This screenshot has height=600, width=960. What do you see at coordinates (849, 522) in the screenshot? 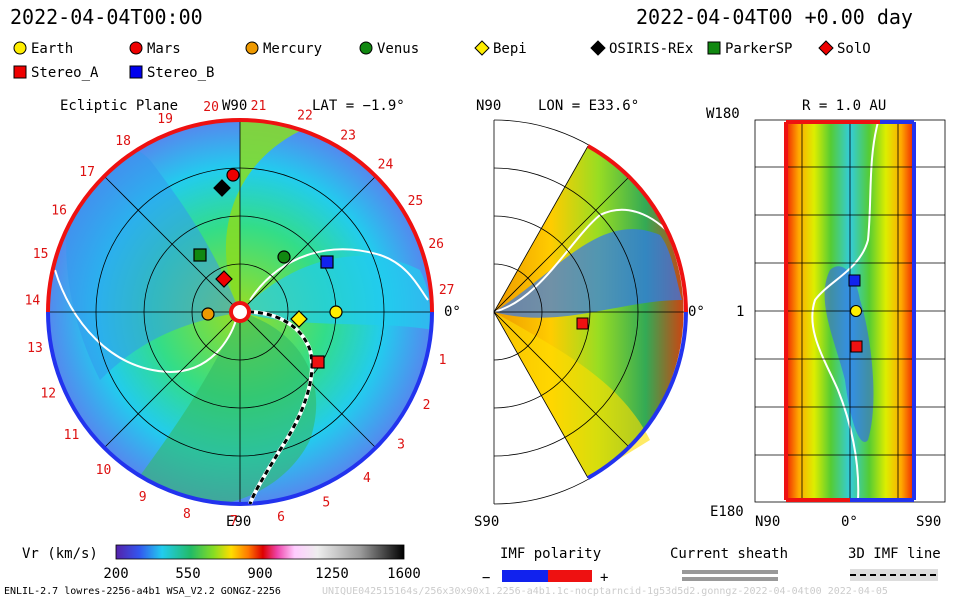
I see `radial-x-mid: 0°` at bounding box center [849, 522].